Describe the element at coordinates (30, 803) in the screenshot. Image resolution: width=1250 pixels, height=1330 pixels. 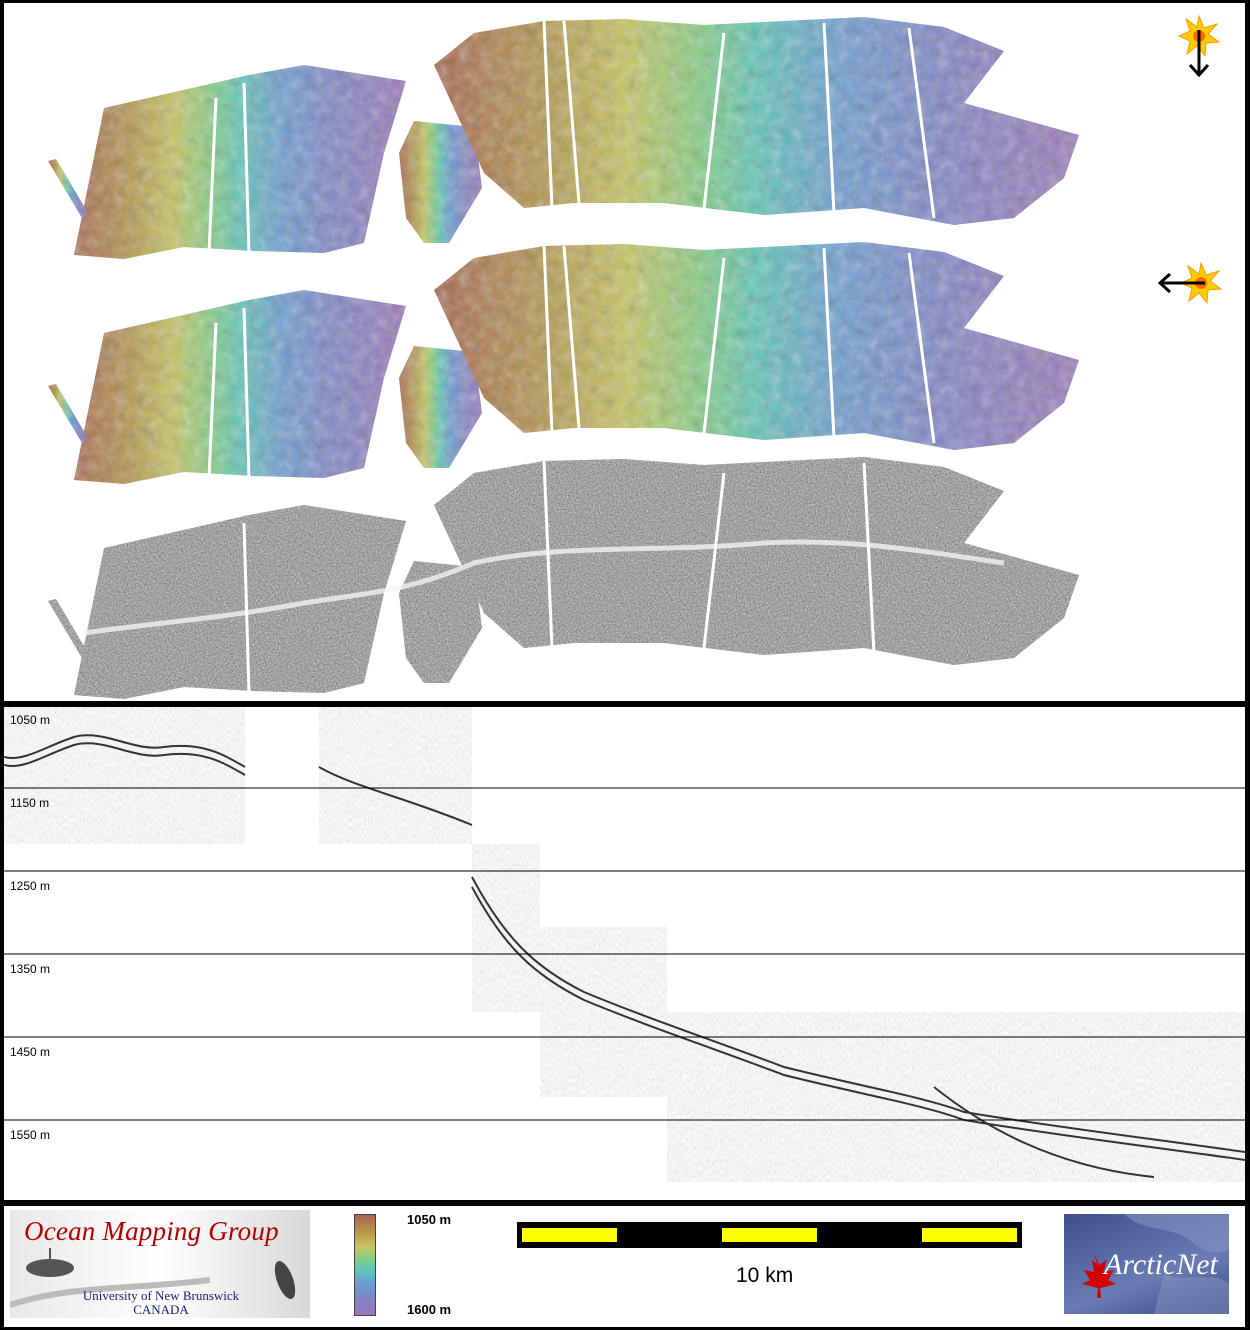
I see `depth-label-1150: 1150 m` at that location.